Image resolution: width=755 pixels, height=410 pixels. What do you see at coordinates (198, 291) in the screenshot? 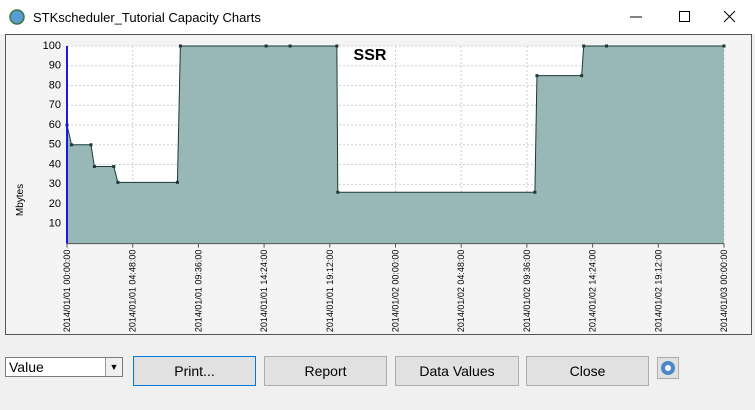
I see `x-tick-label: 2014/01/01 09:36:00` at bounding box center [198, 291].